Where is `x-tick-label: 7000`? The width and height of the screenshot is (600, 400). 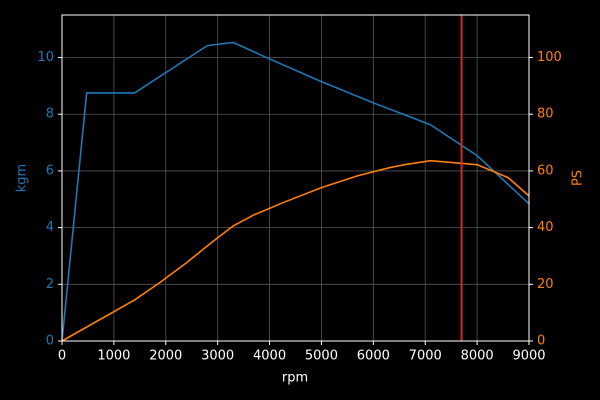 x-tick-label: 7000 is located at coordinates (425, 356).